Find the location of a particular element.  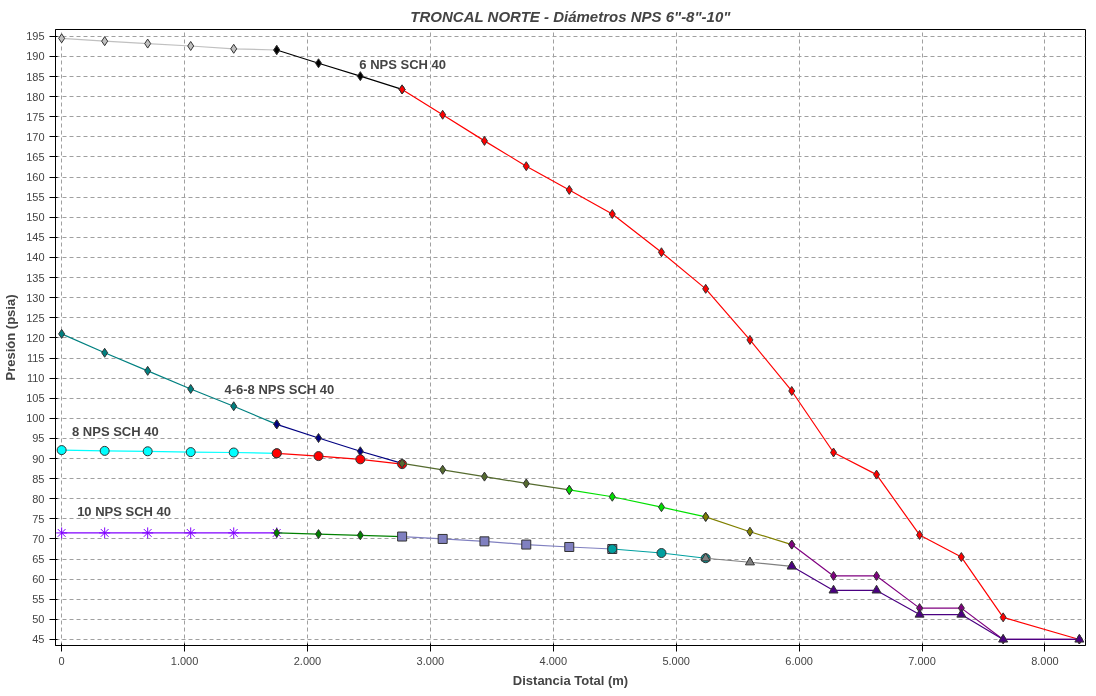

annotation: 4-6-8 NPS SCH 40 is located at coordinates (279, 389).